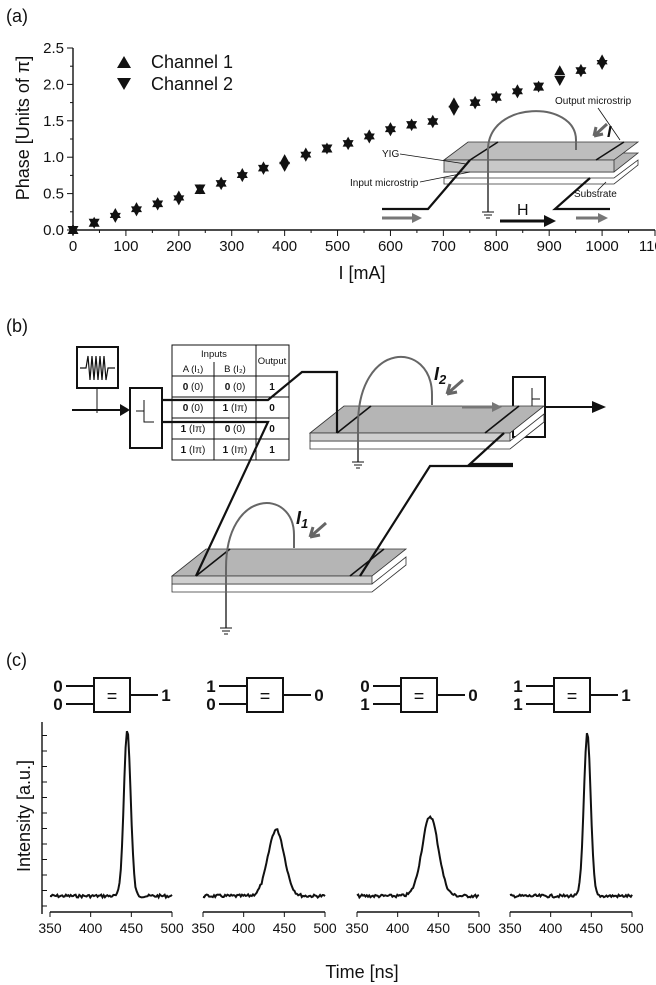 This screenshot has width=656, height=985. I want to click on x-tick-label: 900, so click(549, 246).